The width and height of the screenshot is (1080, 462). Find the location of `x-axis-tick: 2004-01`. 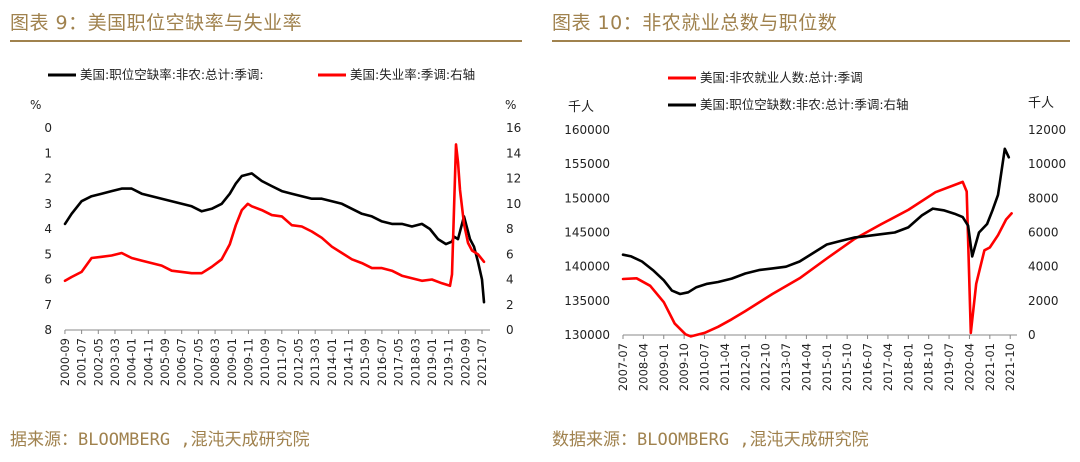

x-axis-tick: 2004-01 is located at coordinates (132, 362).